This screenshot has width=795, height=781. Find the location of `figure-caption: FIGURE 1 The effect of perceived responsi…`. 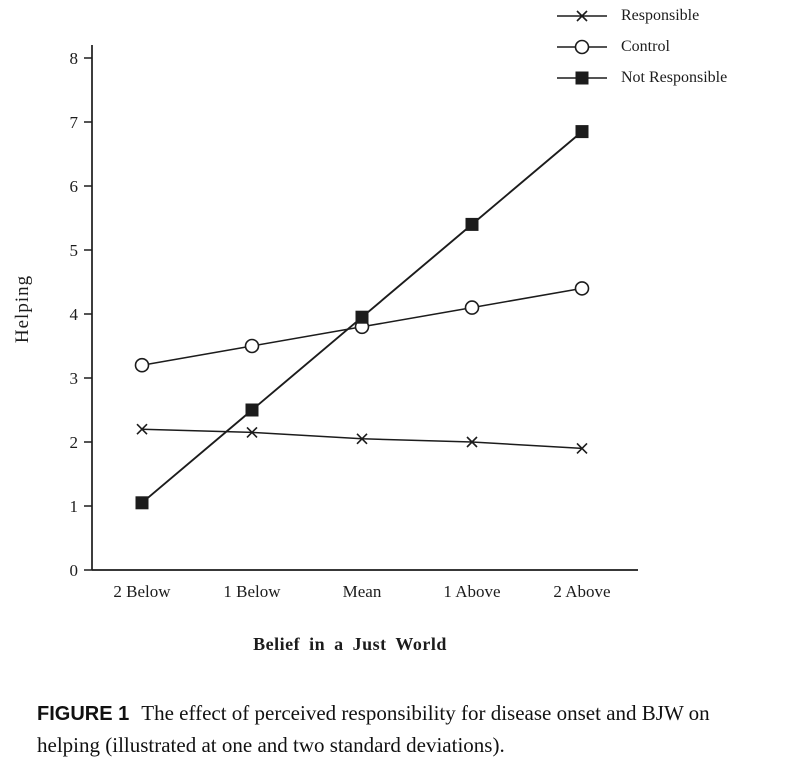

figure-caption: FIGURE 1 The effect of perceived responsi… is located at coordinates (404, 729).